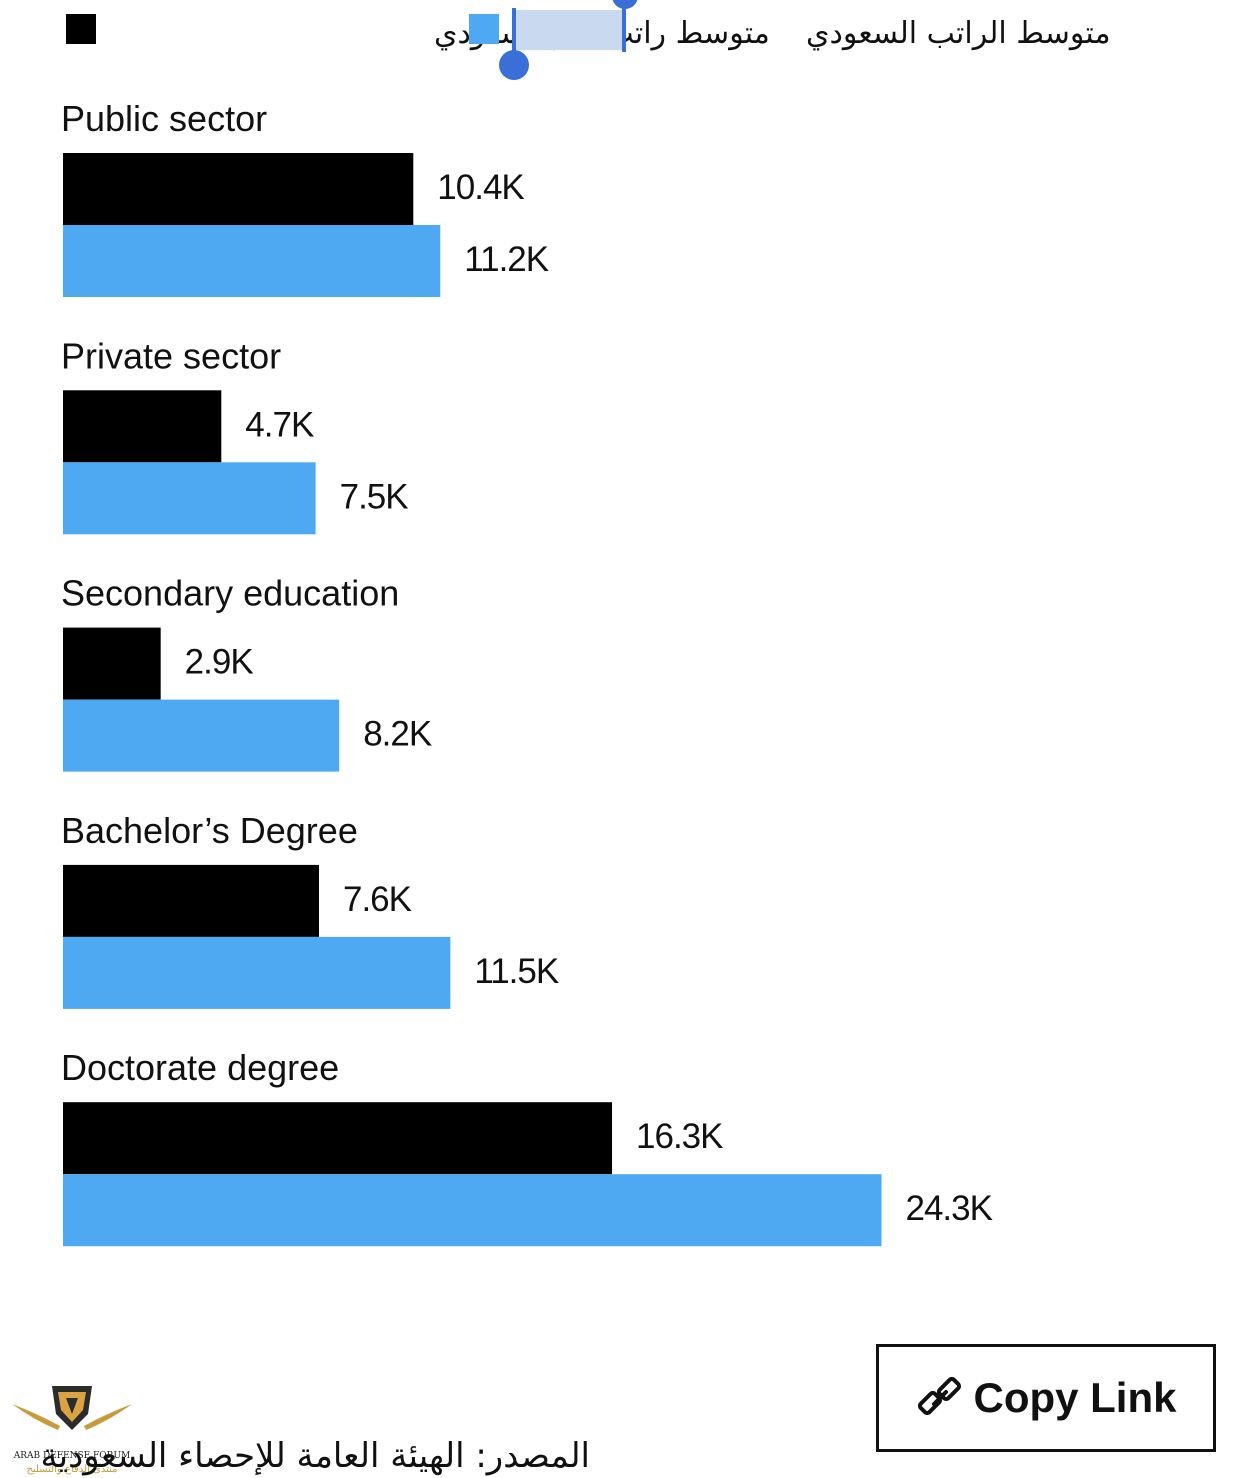  I want to click on category-label: Private sector, so click(171, 355).